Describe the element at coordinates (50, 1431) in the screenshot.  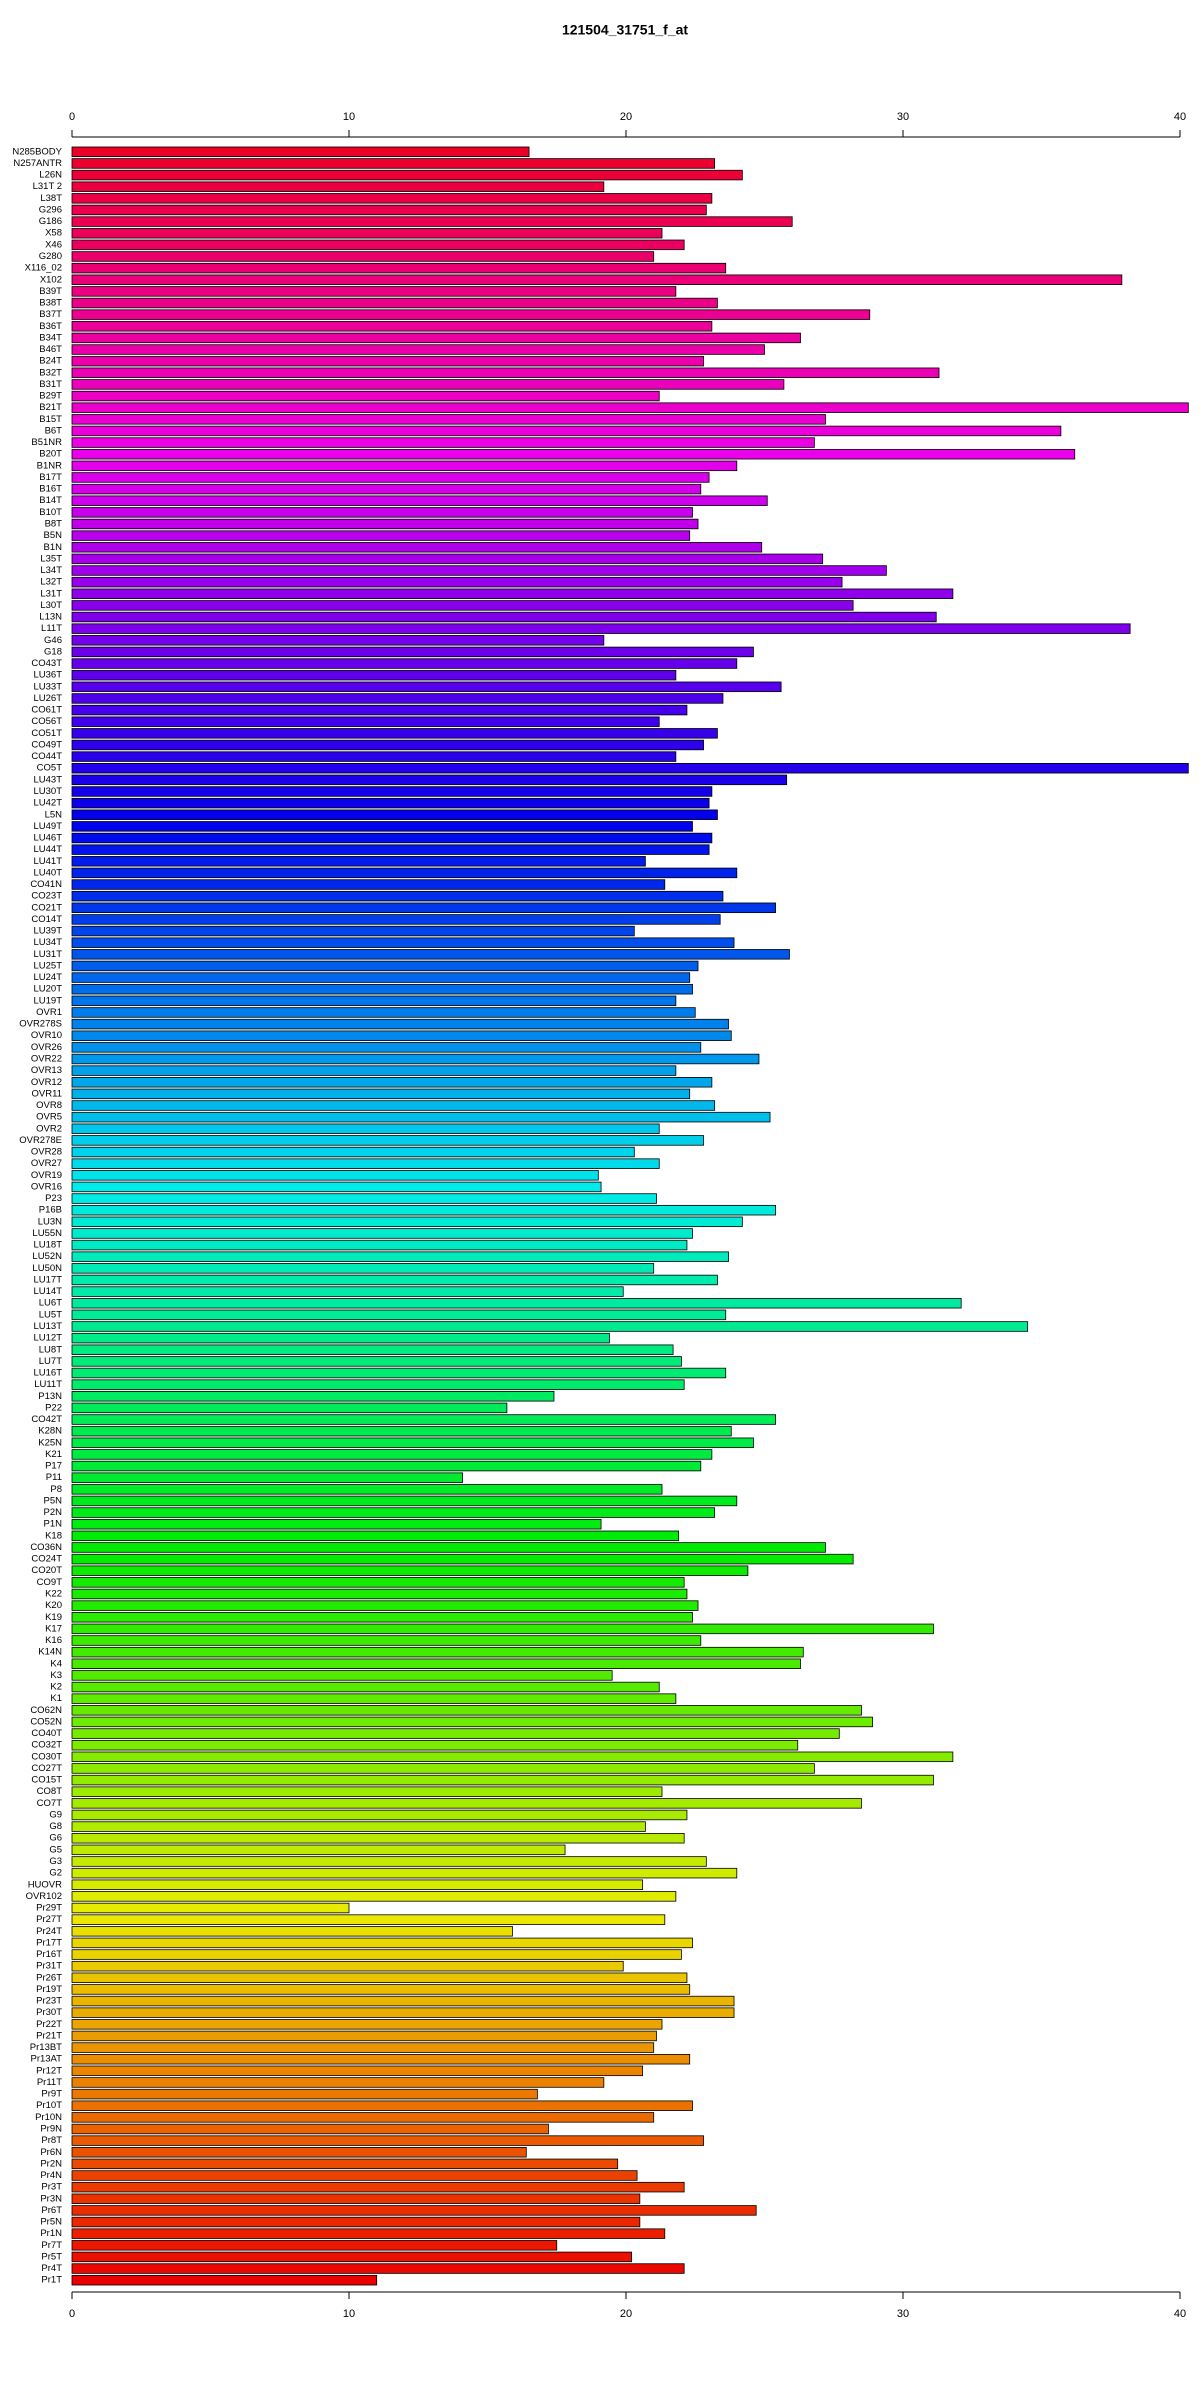
I see `y-tick-label: K28N` at that location.